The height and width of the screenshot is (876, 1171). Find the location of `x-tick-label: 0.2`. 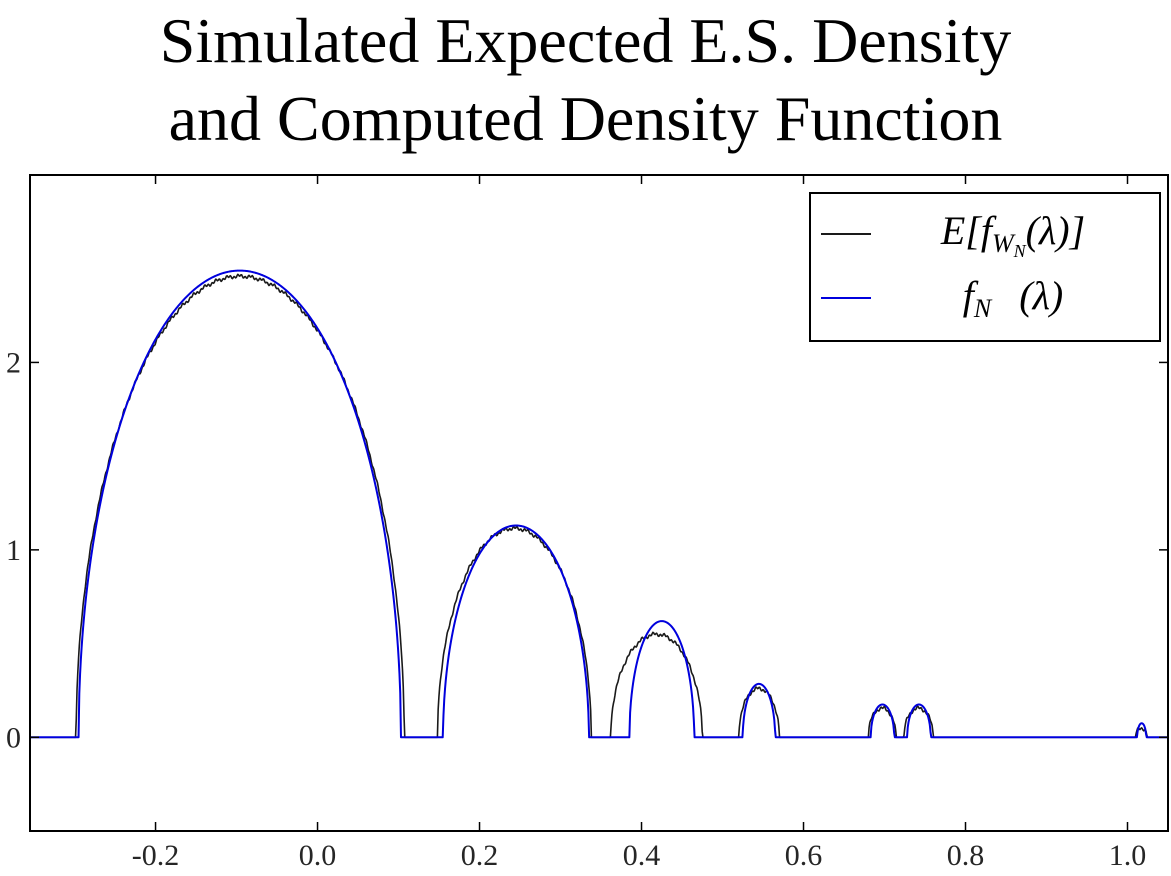

x-tick-label: 0.2 is located at coordinates (480, 855).